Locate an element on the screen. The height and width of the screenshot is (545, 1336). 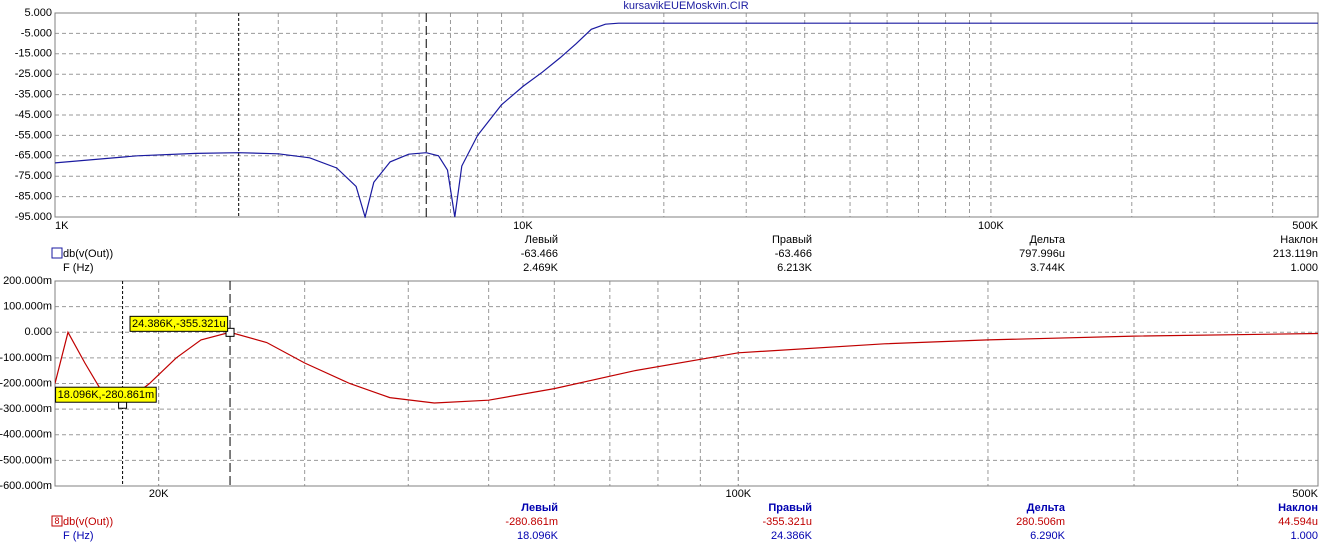
y-tick-label: 200.000m is located at coordinates (27, 281).